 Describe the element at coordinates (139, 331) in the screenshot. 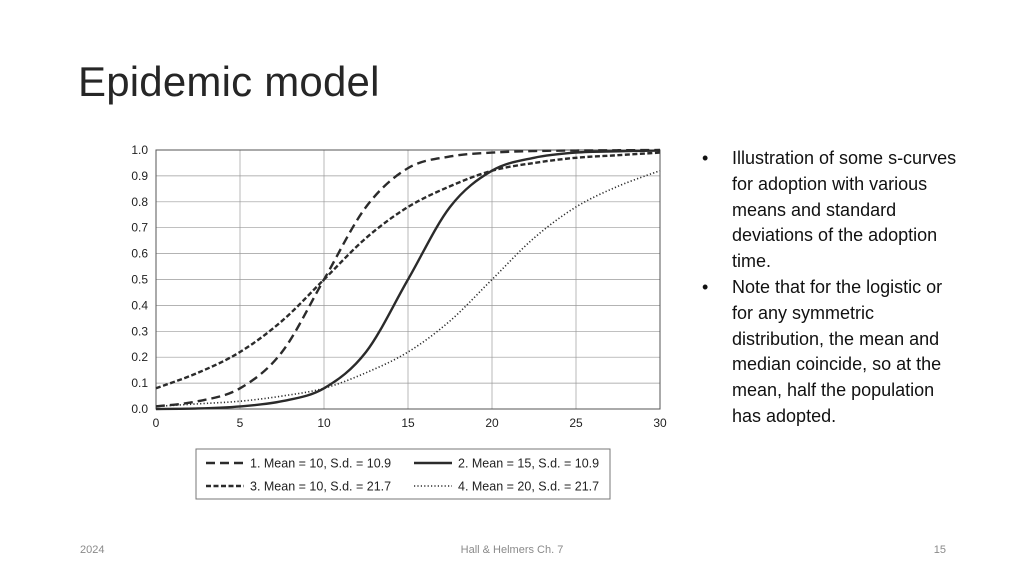

I see `y-tick-label: 0.3` at that location.